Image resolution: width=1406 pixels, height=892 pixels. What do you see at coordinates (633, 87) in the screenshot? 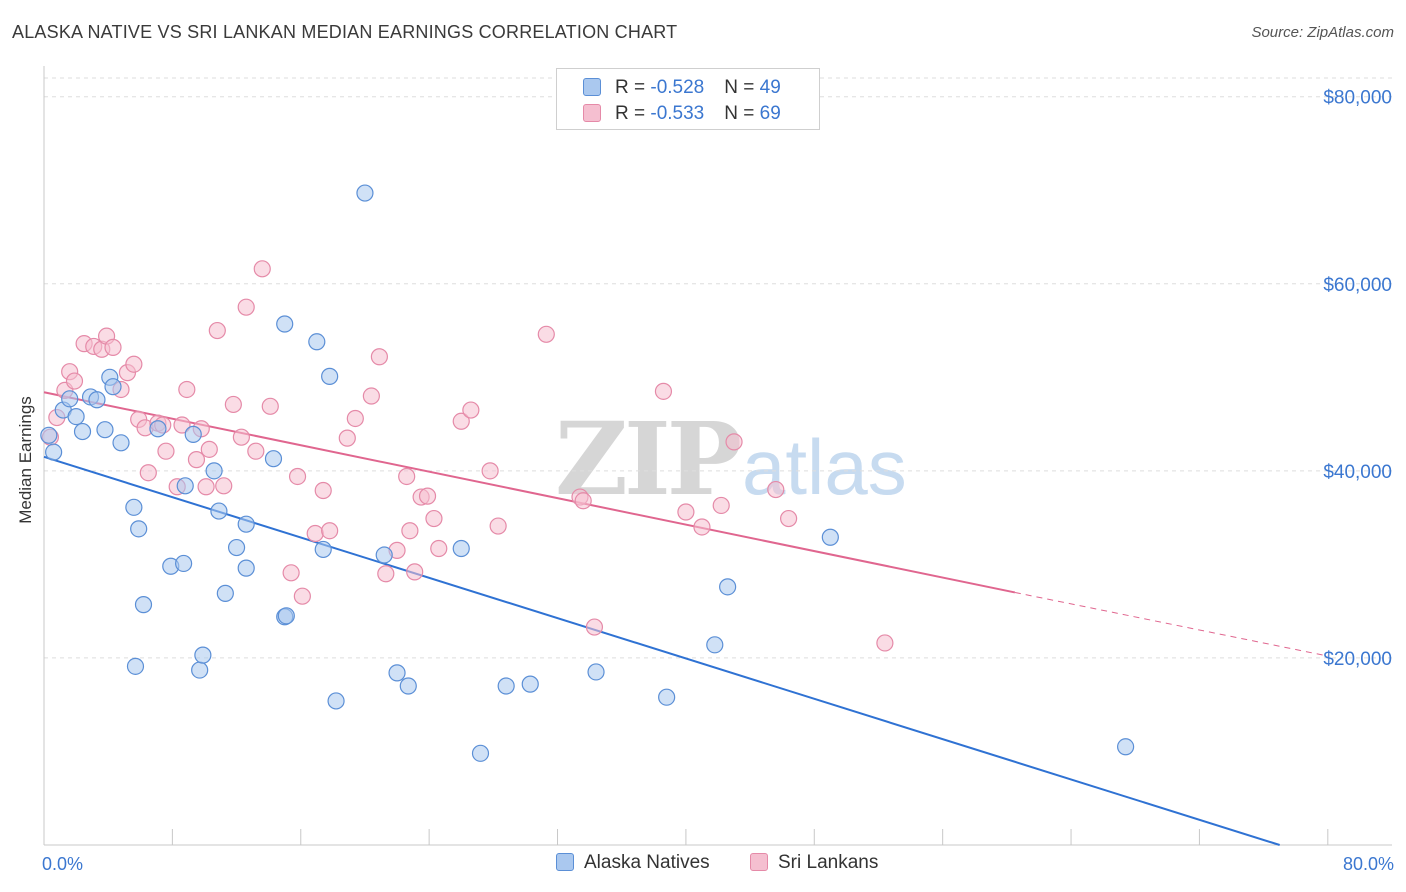
I see `r-label: R =` at bounding box center [633, 87].